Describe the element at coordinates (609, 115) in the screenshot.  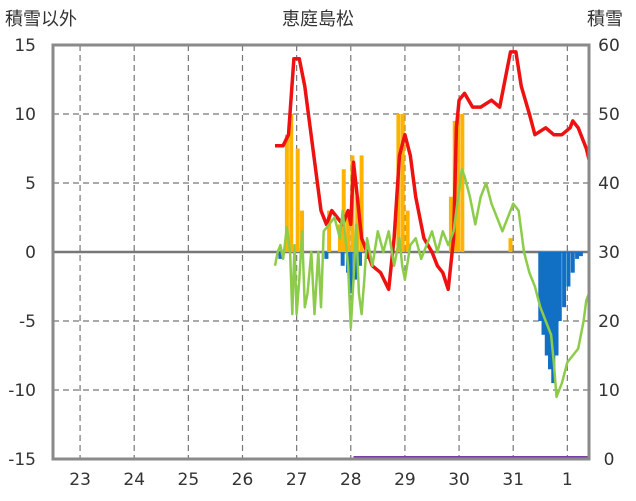
I see `y-tick-right: 50` at that location.